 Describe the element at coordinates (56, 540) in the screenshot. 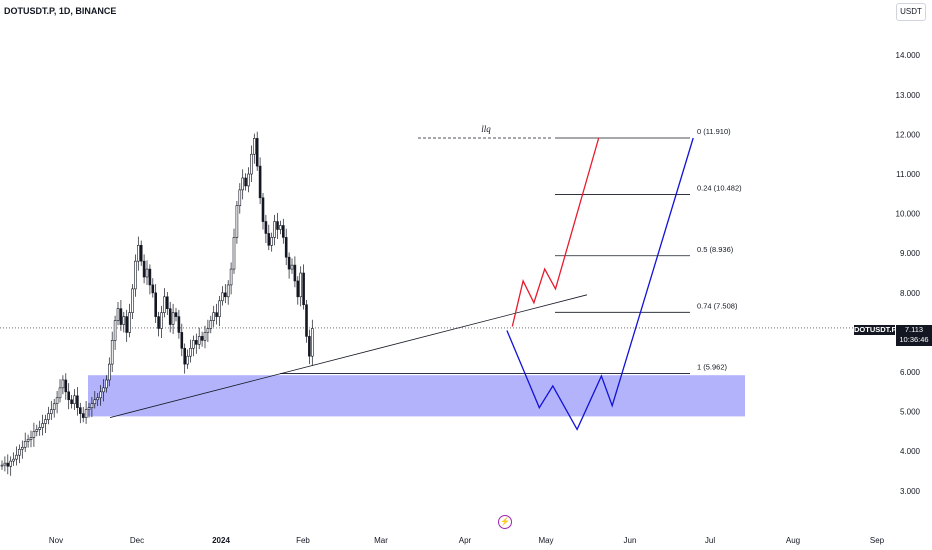

I see `x-tick-label: Nov` at that location.